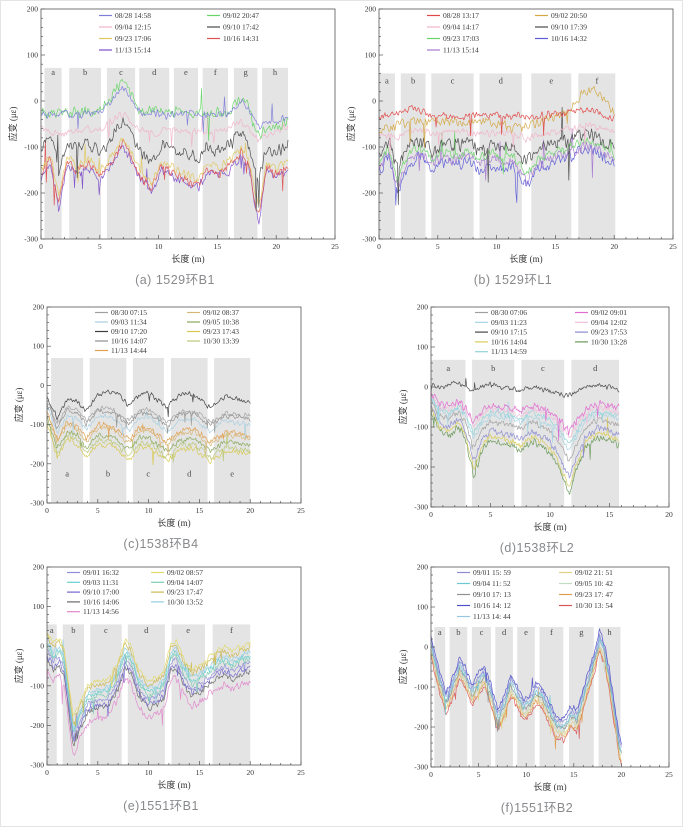 This screenshot has height=827, width=683. I want to click on svg-text: 08/30 07:15, so click(129, 312).